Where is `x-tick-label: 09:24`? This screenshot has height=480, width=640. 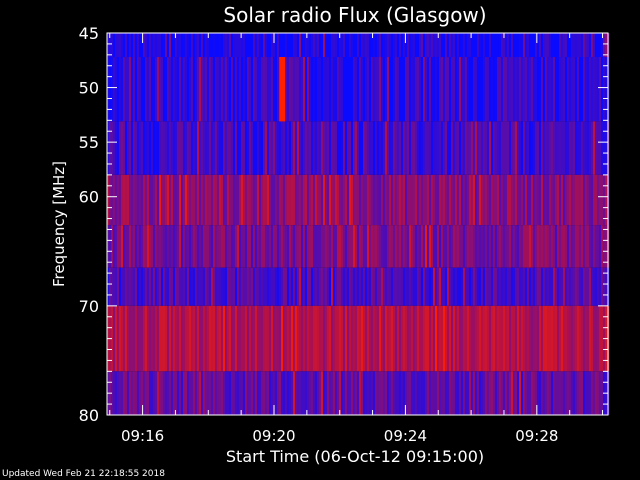 x-tick-label: 09:24 is located at coordinates (405, 436).